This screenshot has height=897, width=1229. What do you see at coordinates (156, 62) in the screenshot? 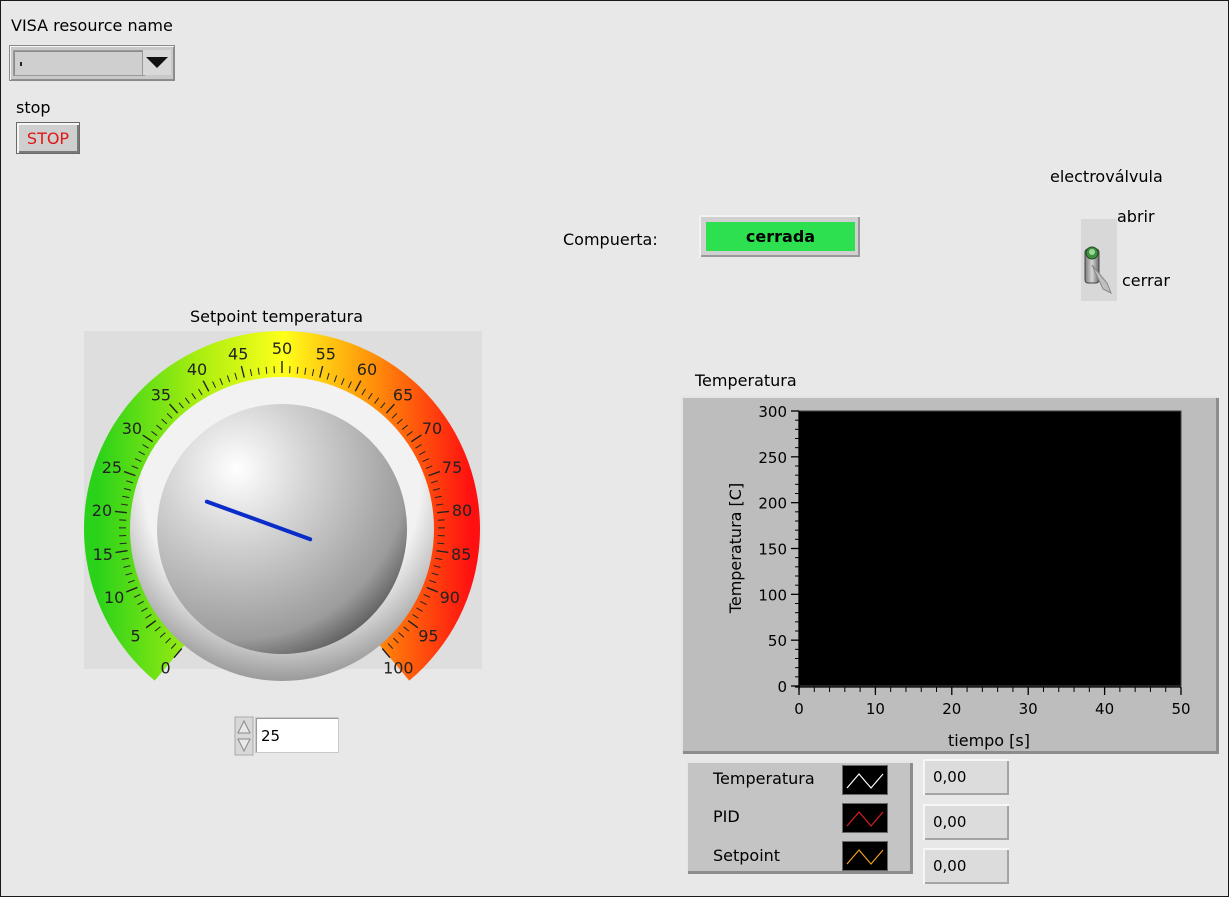
I see `chevron-down-icon` at bounding box center [156, 62].